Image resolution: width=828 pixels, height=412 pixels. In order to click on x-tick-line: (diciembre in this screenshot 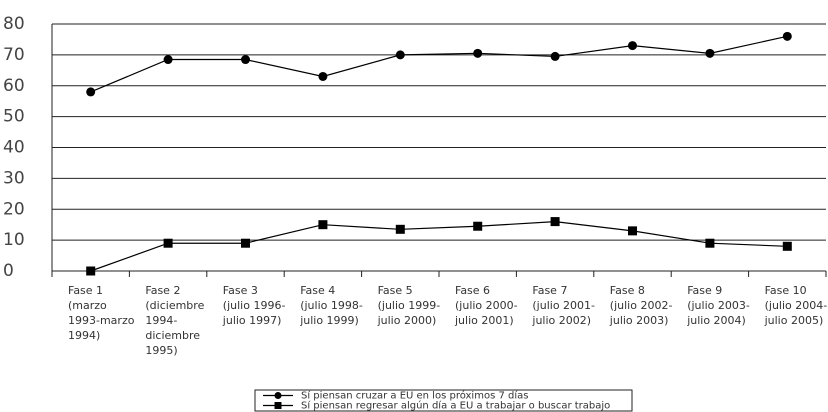, I will do `click(174, 305)`.